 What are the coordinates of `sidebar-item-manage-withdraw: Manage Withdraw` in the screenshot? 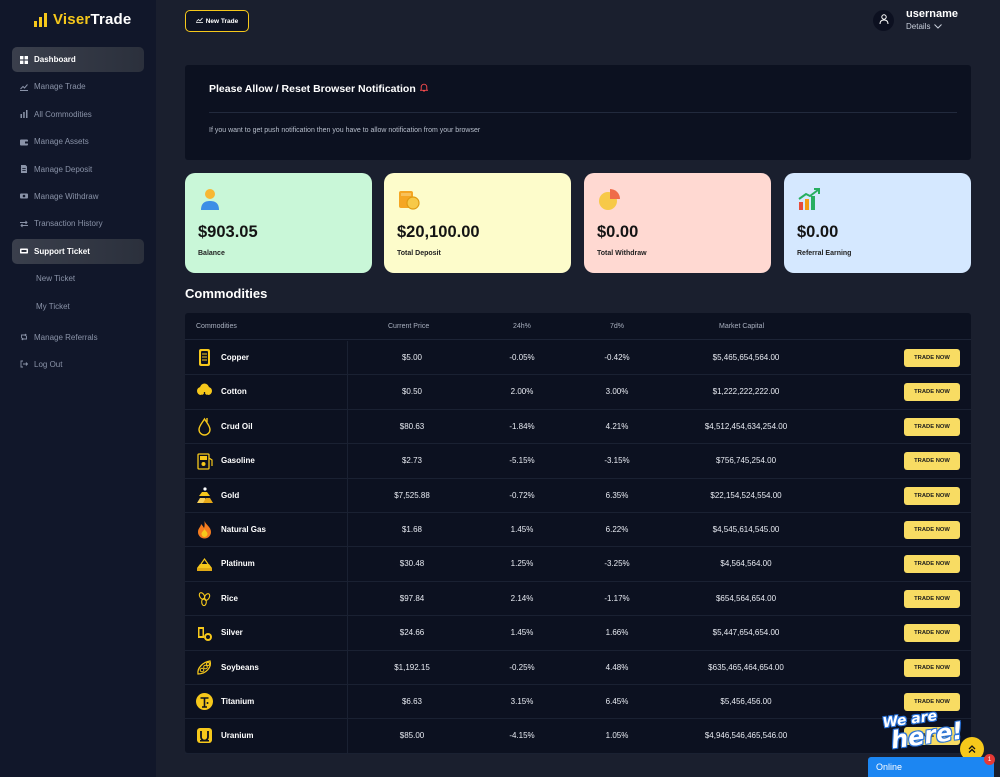 It's located at (78, 196).